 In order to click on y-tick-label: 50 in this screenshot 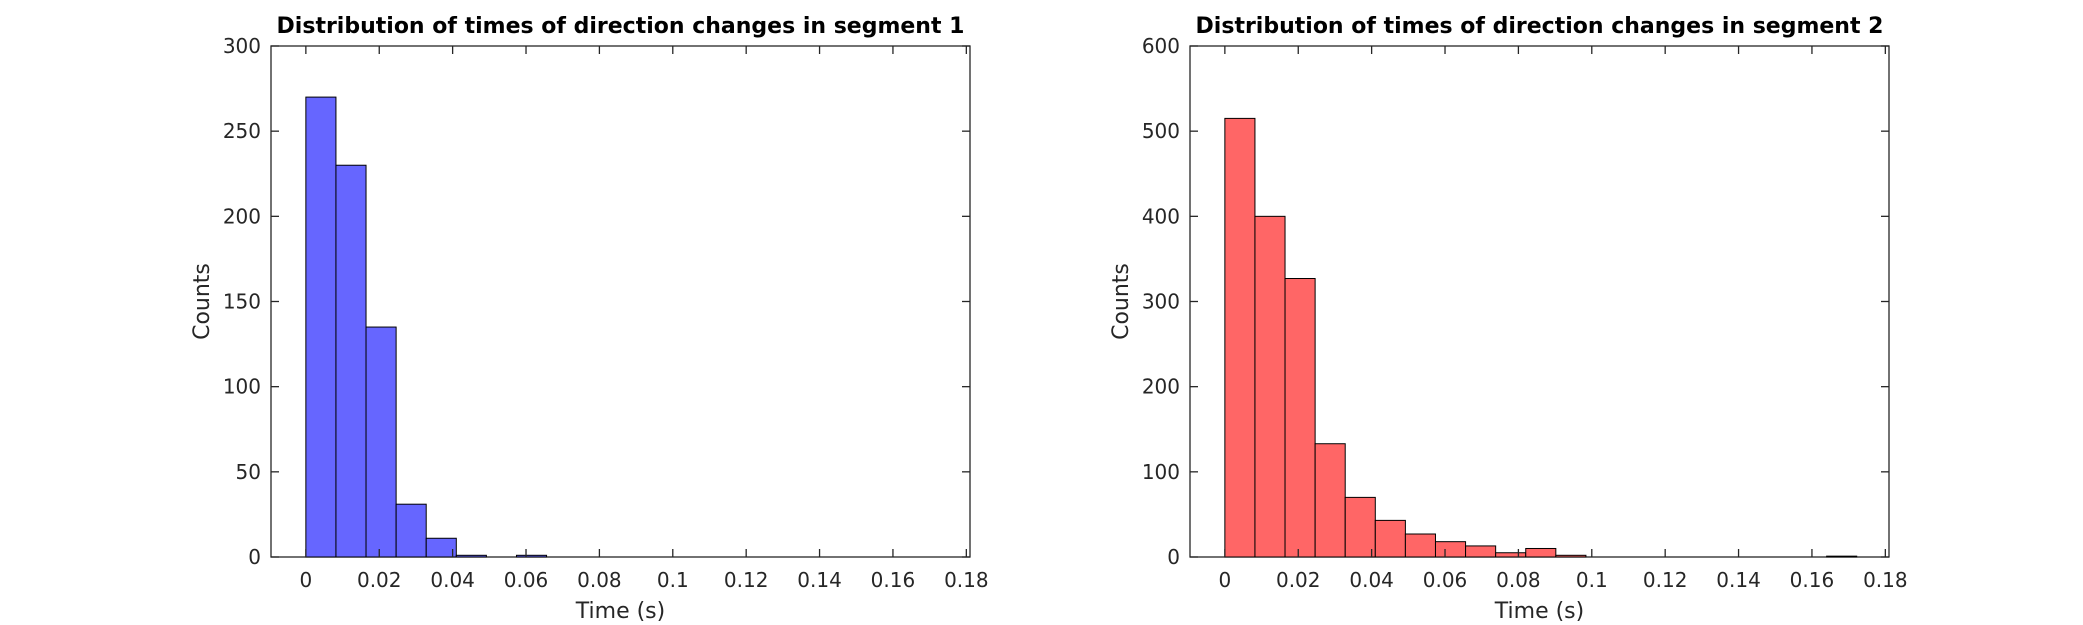, I will do `click(248, 472)`.